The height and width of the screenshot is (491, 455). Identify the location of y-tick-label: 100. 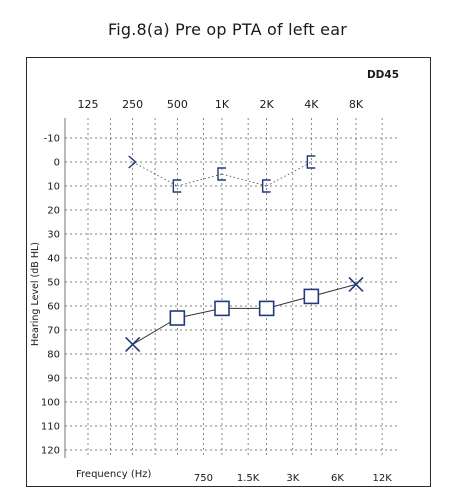
(50, 403).